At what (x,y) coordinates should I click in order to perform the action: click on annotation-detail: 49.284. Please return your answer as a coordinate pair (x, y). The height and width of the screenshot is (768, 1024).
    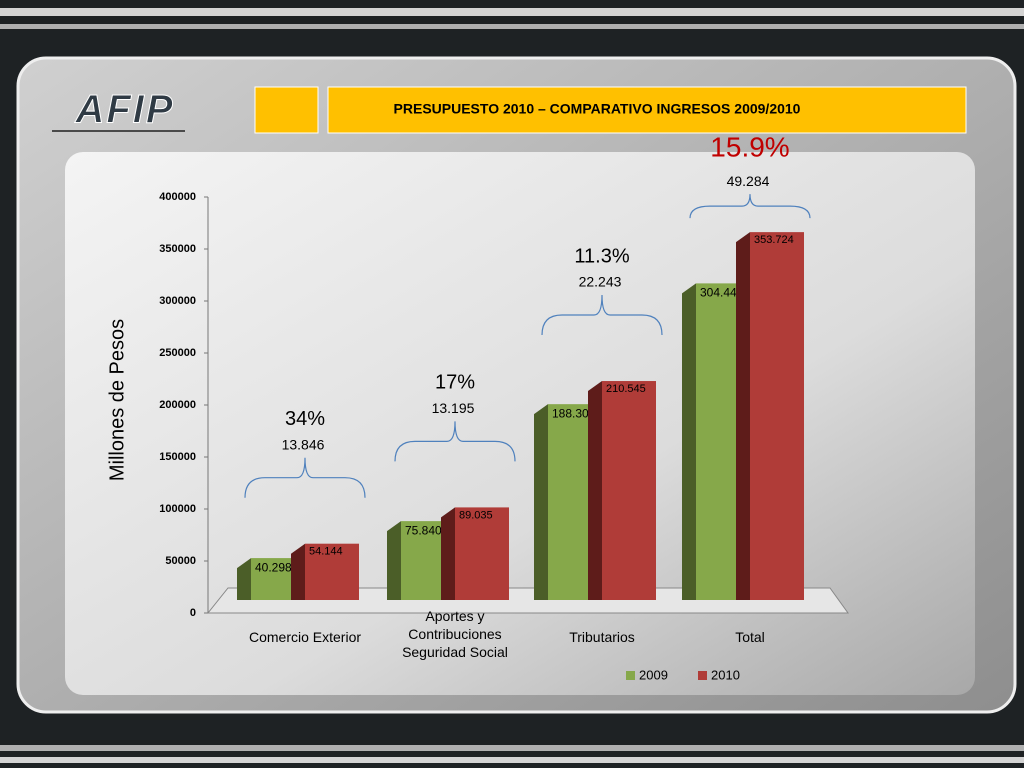
    Looking at the image, I should click on (748, 181).